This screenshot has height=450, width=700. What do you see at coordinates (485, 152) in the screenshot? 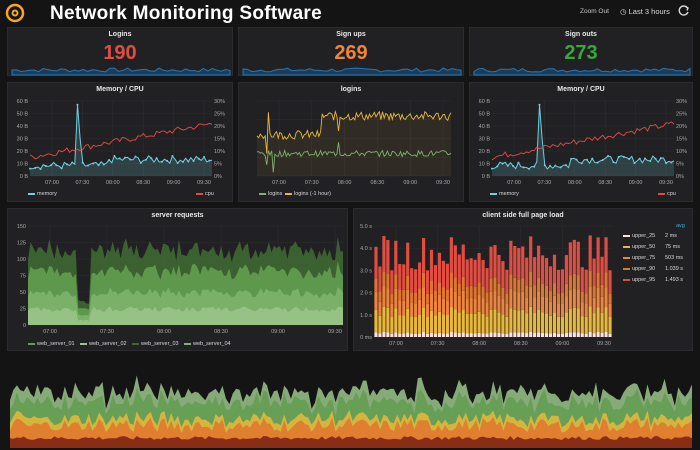
I see `y-tick-label: 20 B` at bounding box center [485, 152].